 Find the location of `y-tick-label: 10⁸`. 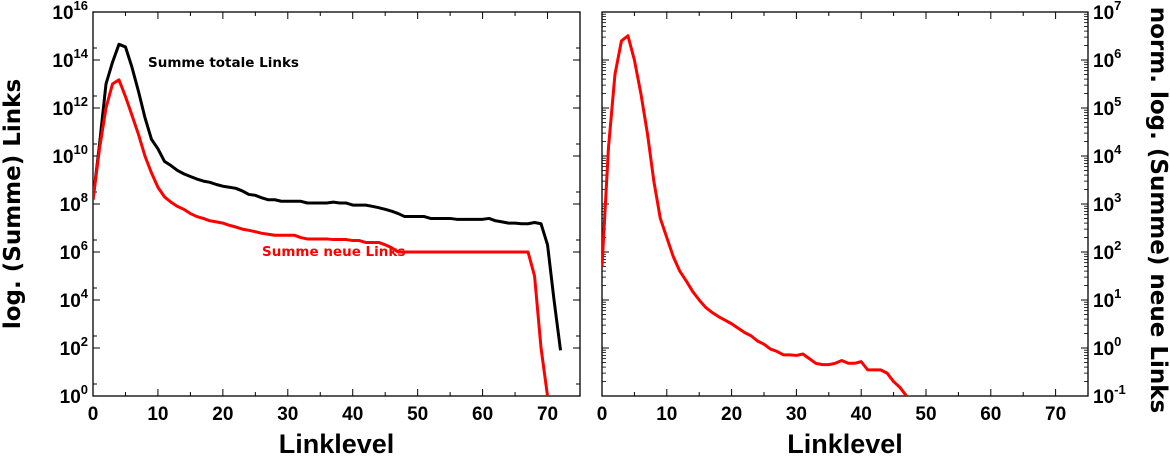

y-tick-label: 10⁸ is located at coordinates (74, 203).